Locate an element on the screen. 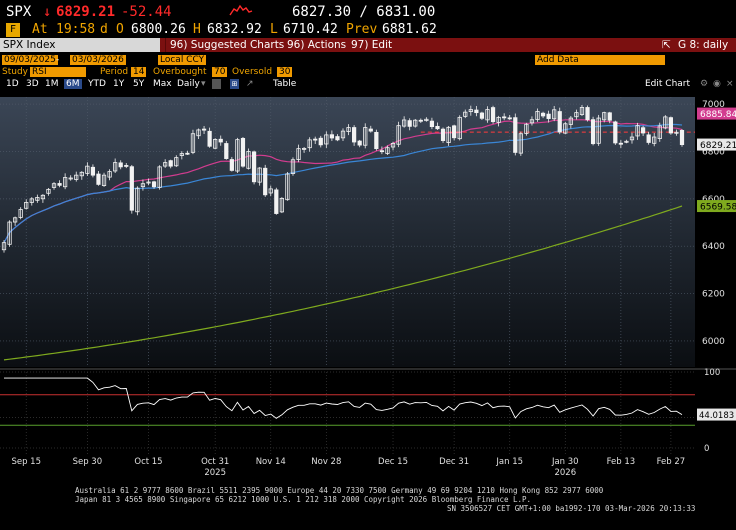 Image resolution: width=736 pixels, height=530 pixels. pin-icon: ◉ is located at coordinates (717, 84).